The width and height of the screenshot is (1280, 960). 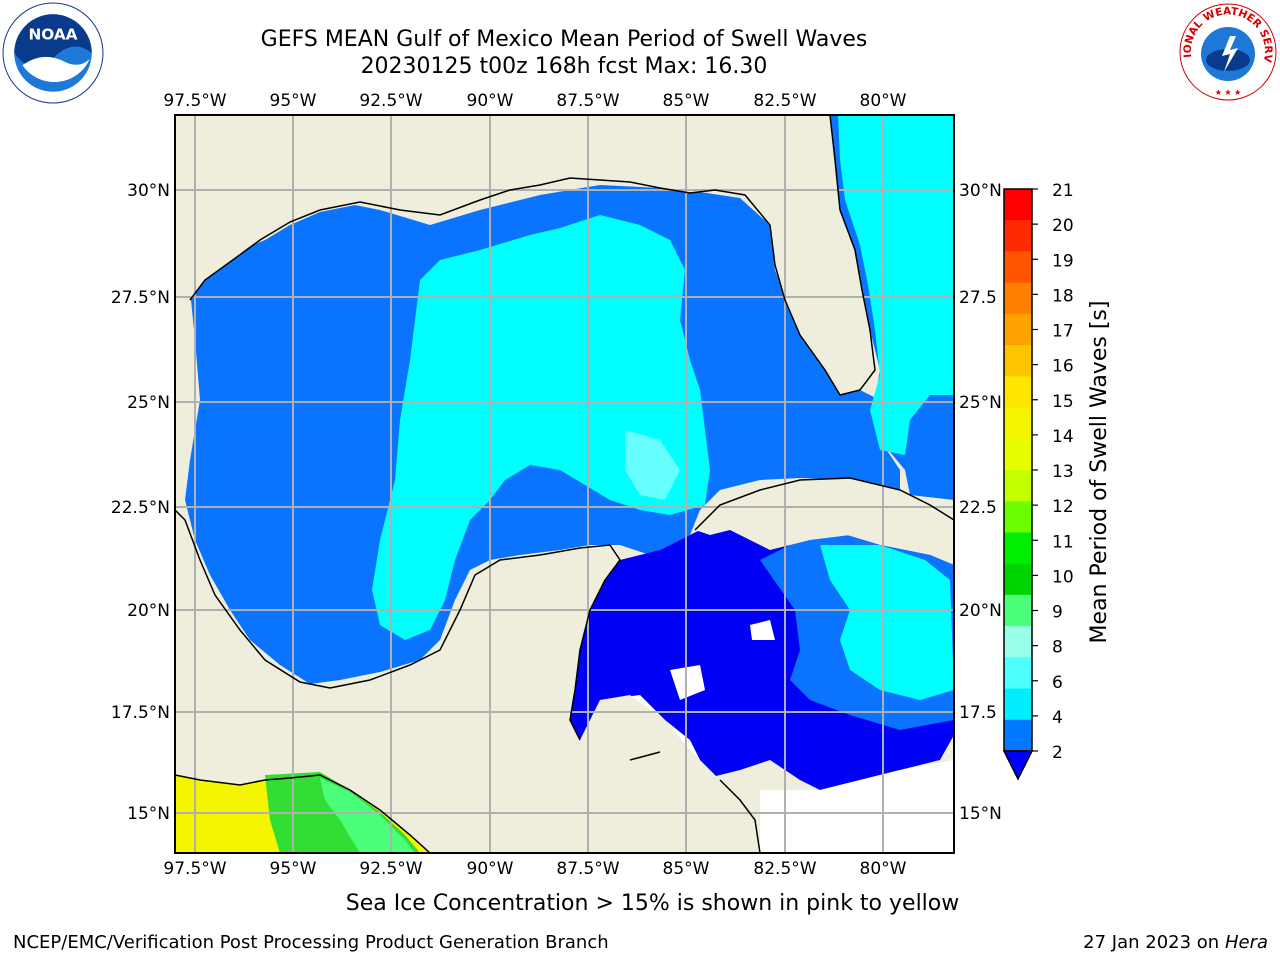 I want to click on latitude-labels-right: 30°N 27.5 25°N 22.5 20°N 17.5 15°N, so click(x=980, y=502).